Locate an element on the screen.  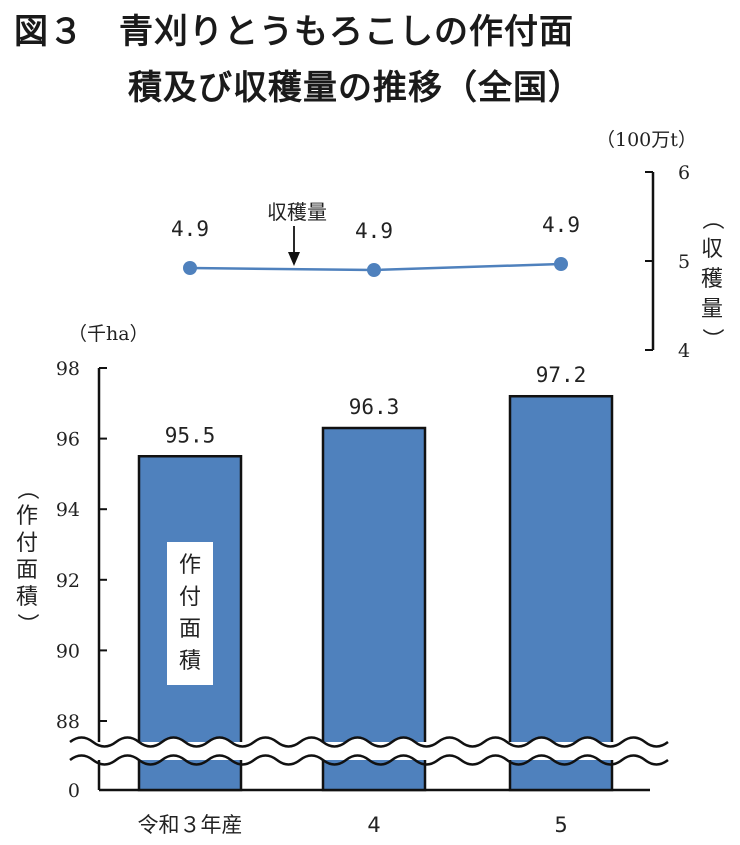
x-axis-category-label: 令和３年産 is located at coordinates (190, 825).